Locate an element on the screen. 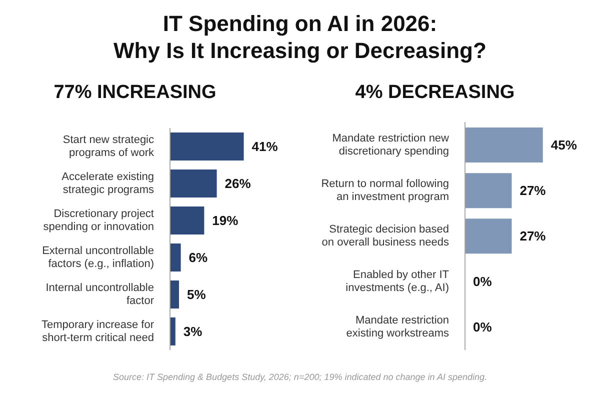 The height and width of the screenshot is (398, 600). y-tick-label: Return to normal following an investment program is located at coordinates (385, 190).